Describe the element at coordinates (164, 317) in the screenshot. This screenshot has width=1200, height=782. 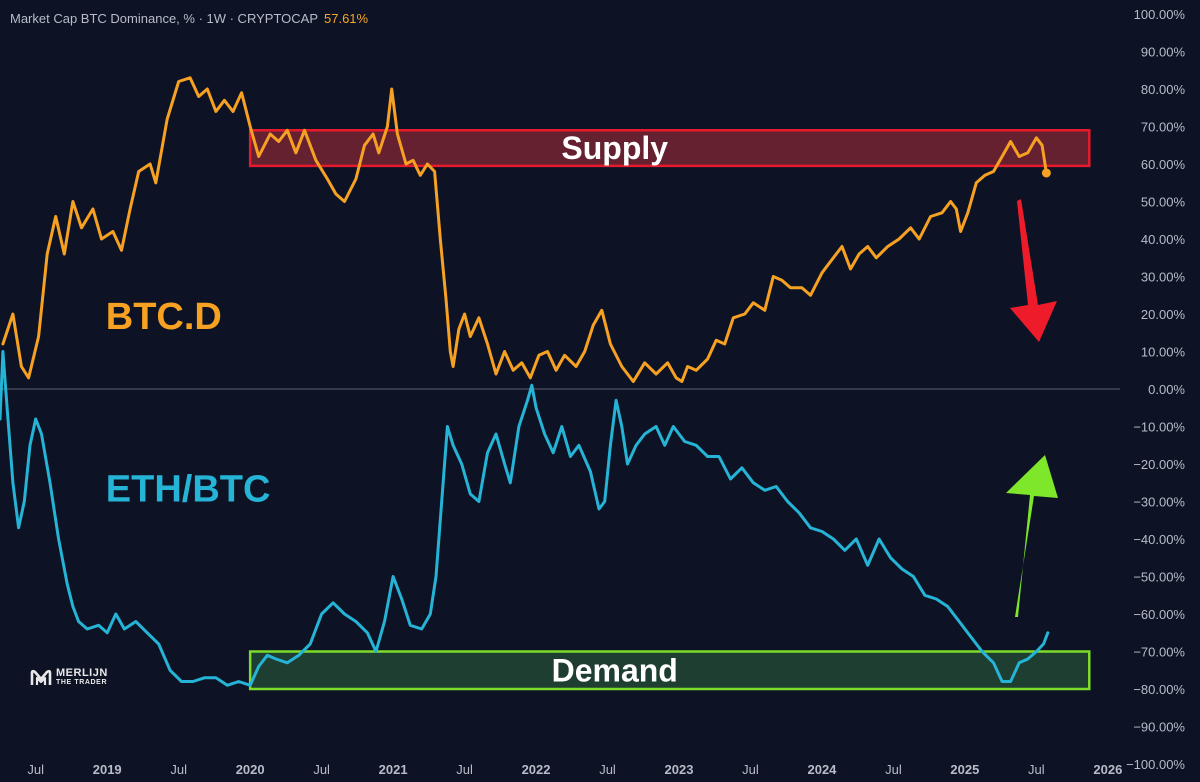
I see `label-btc-d: BTC.D` at that location.